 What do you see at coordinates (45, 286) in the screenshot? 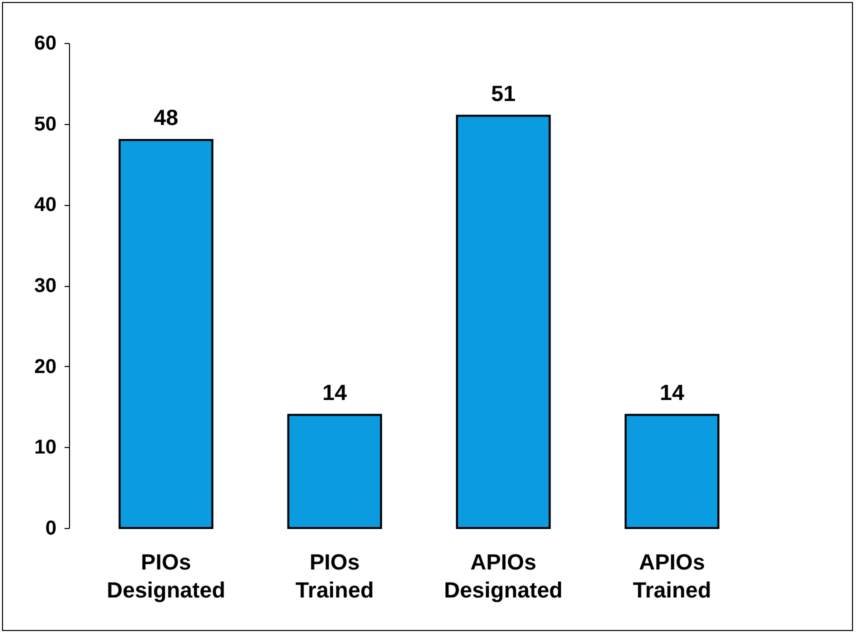
I see `y-tick-label: 30` at bounding box center [45, 286].